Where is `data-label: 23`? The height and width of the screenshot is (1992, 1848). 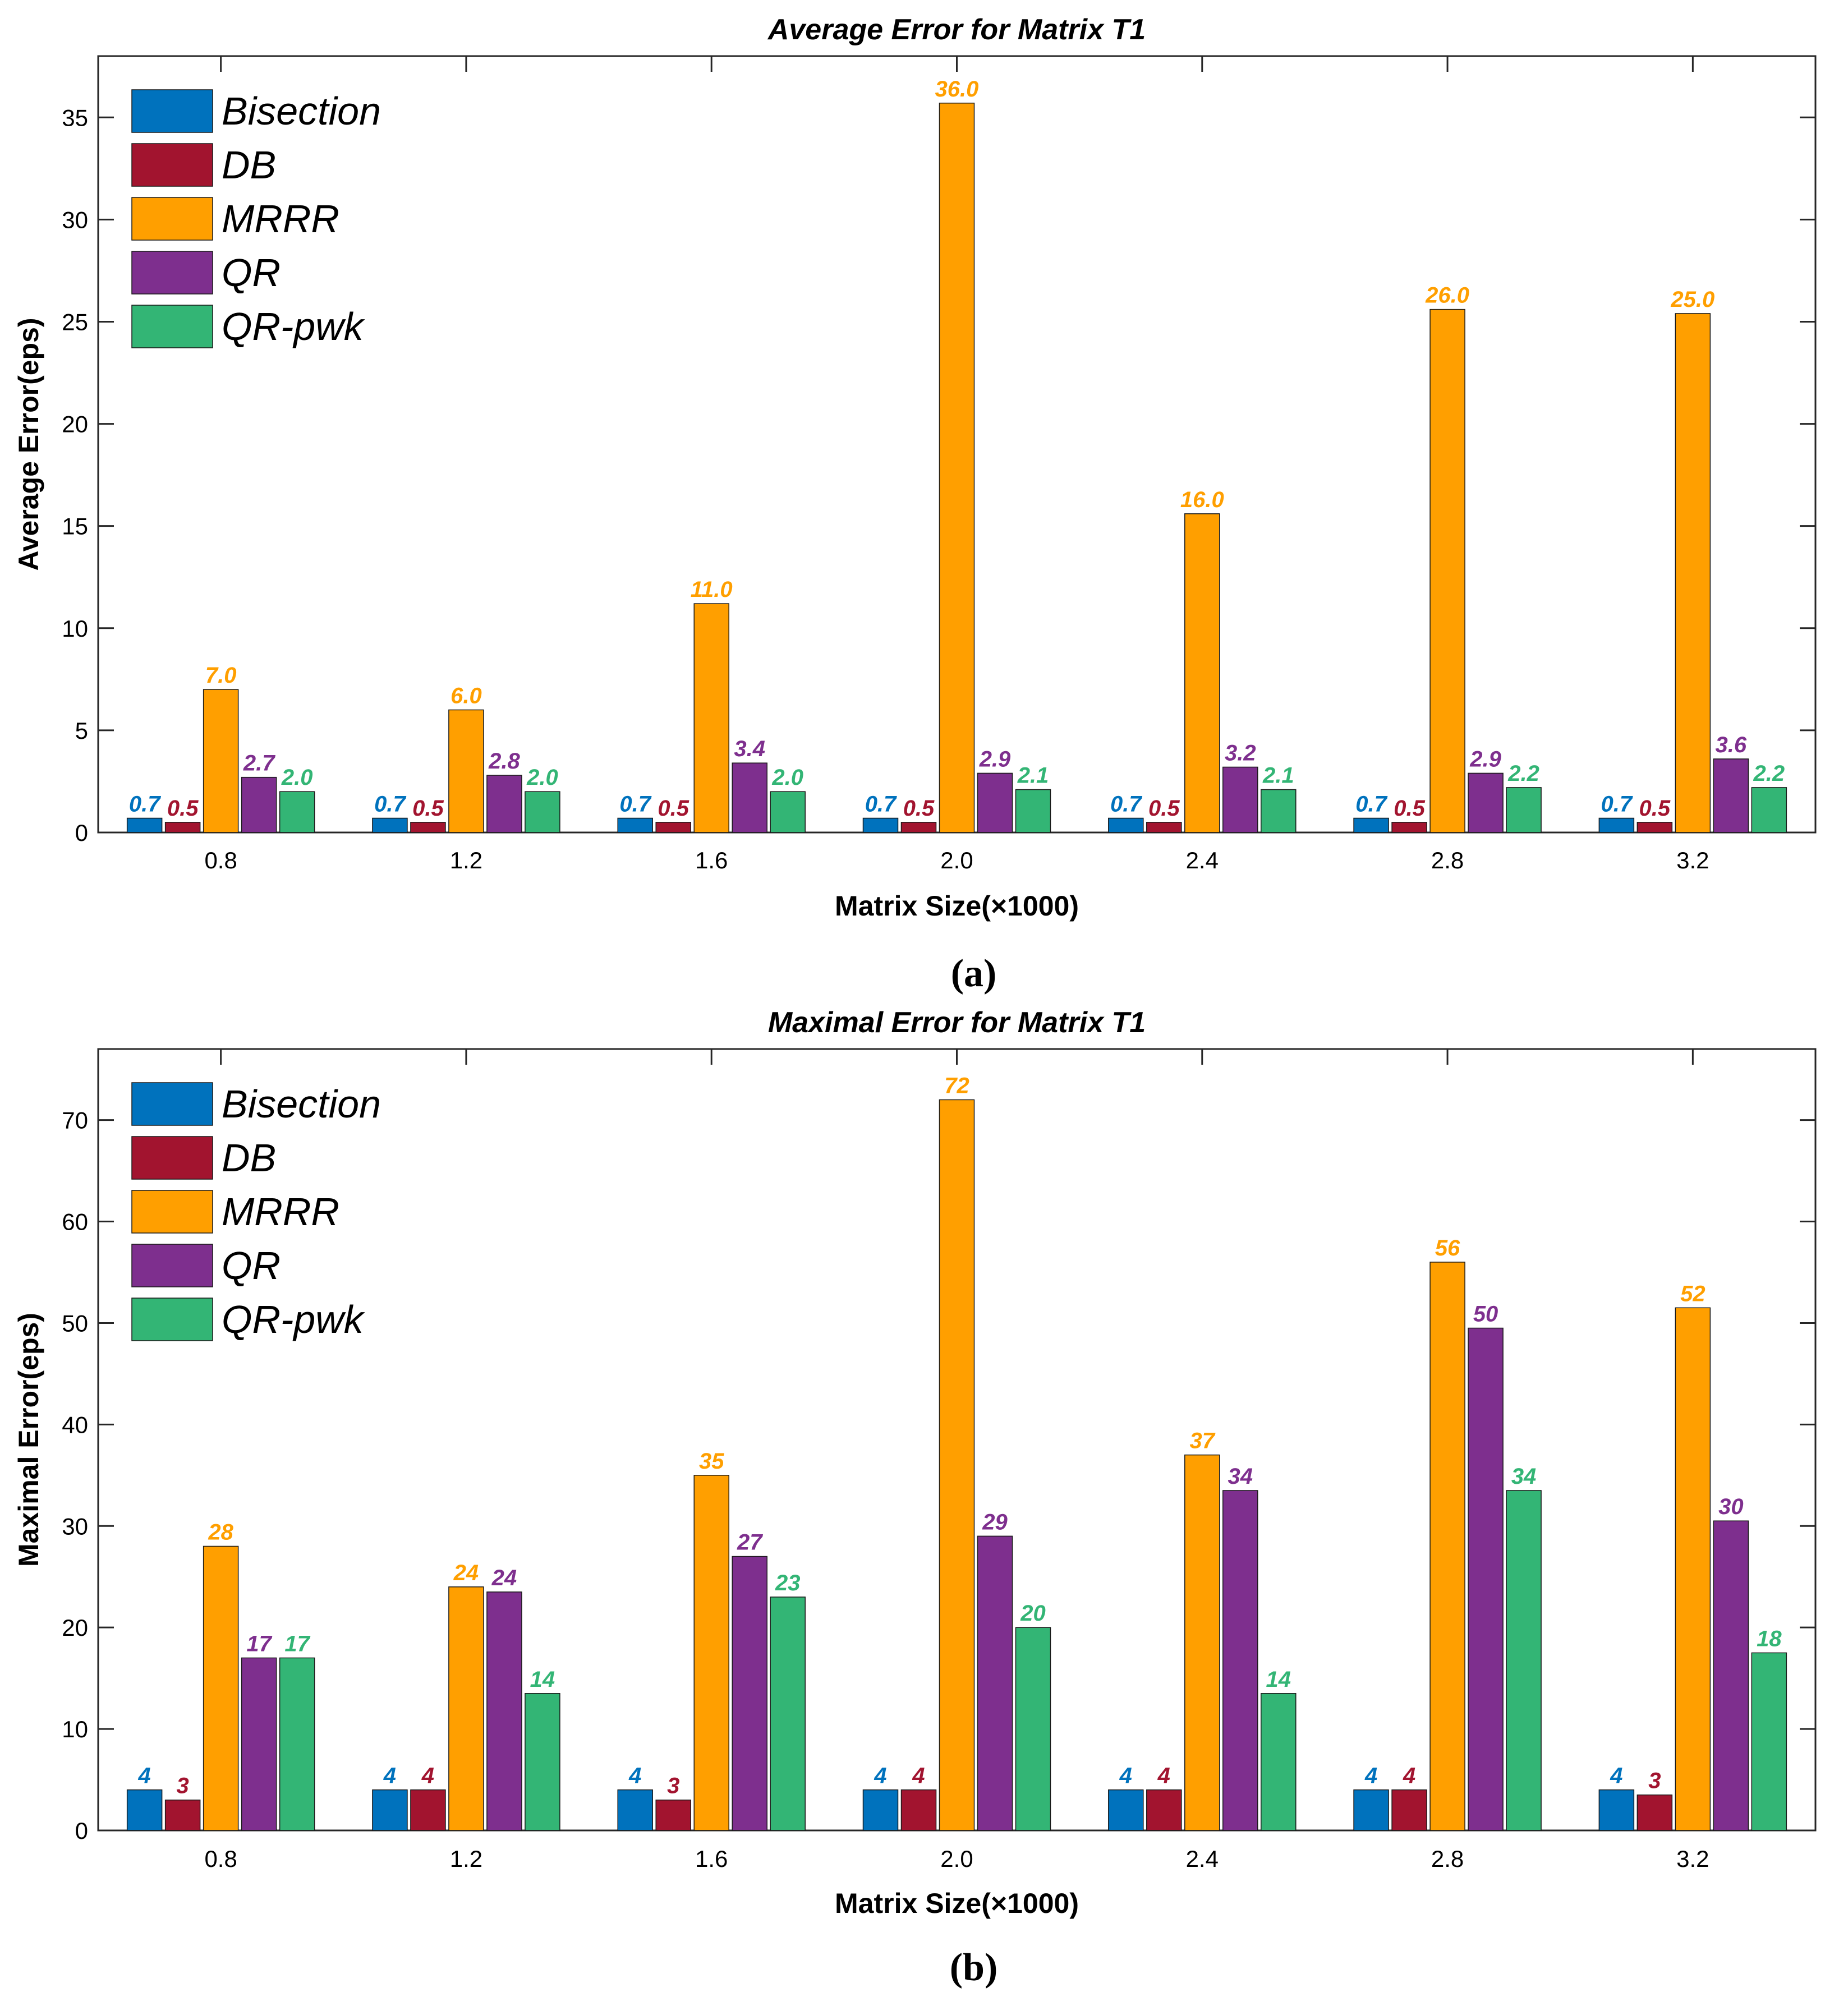 data-label: 23 is located at coordinates (788, 1583).